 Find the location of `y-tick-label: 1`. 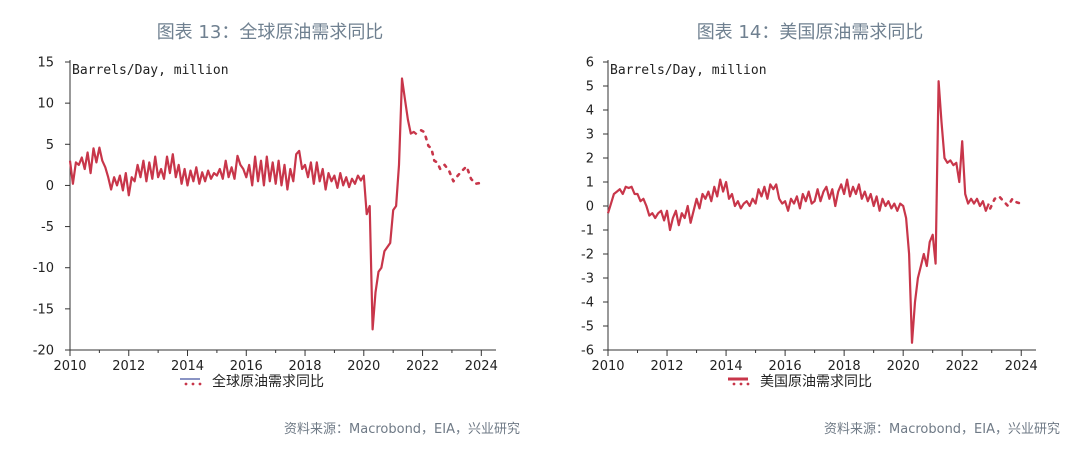

y-tick-label: 1 is located at coordinates (590, 183).